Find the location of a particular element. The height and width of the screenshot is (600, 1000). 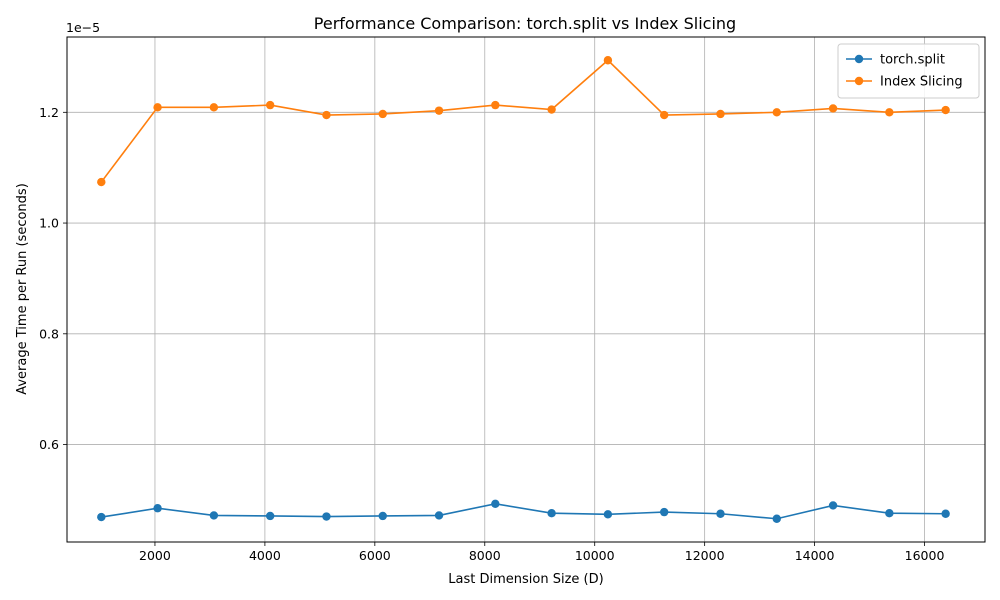

legend-label-torch-split: torch.split is located at coordinates (912, 60).